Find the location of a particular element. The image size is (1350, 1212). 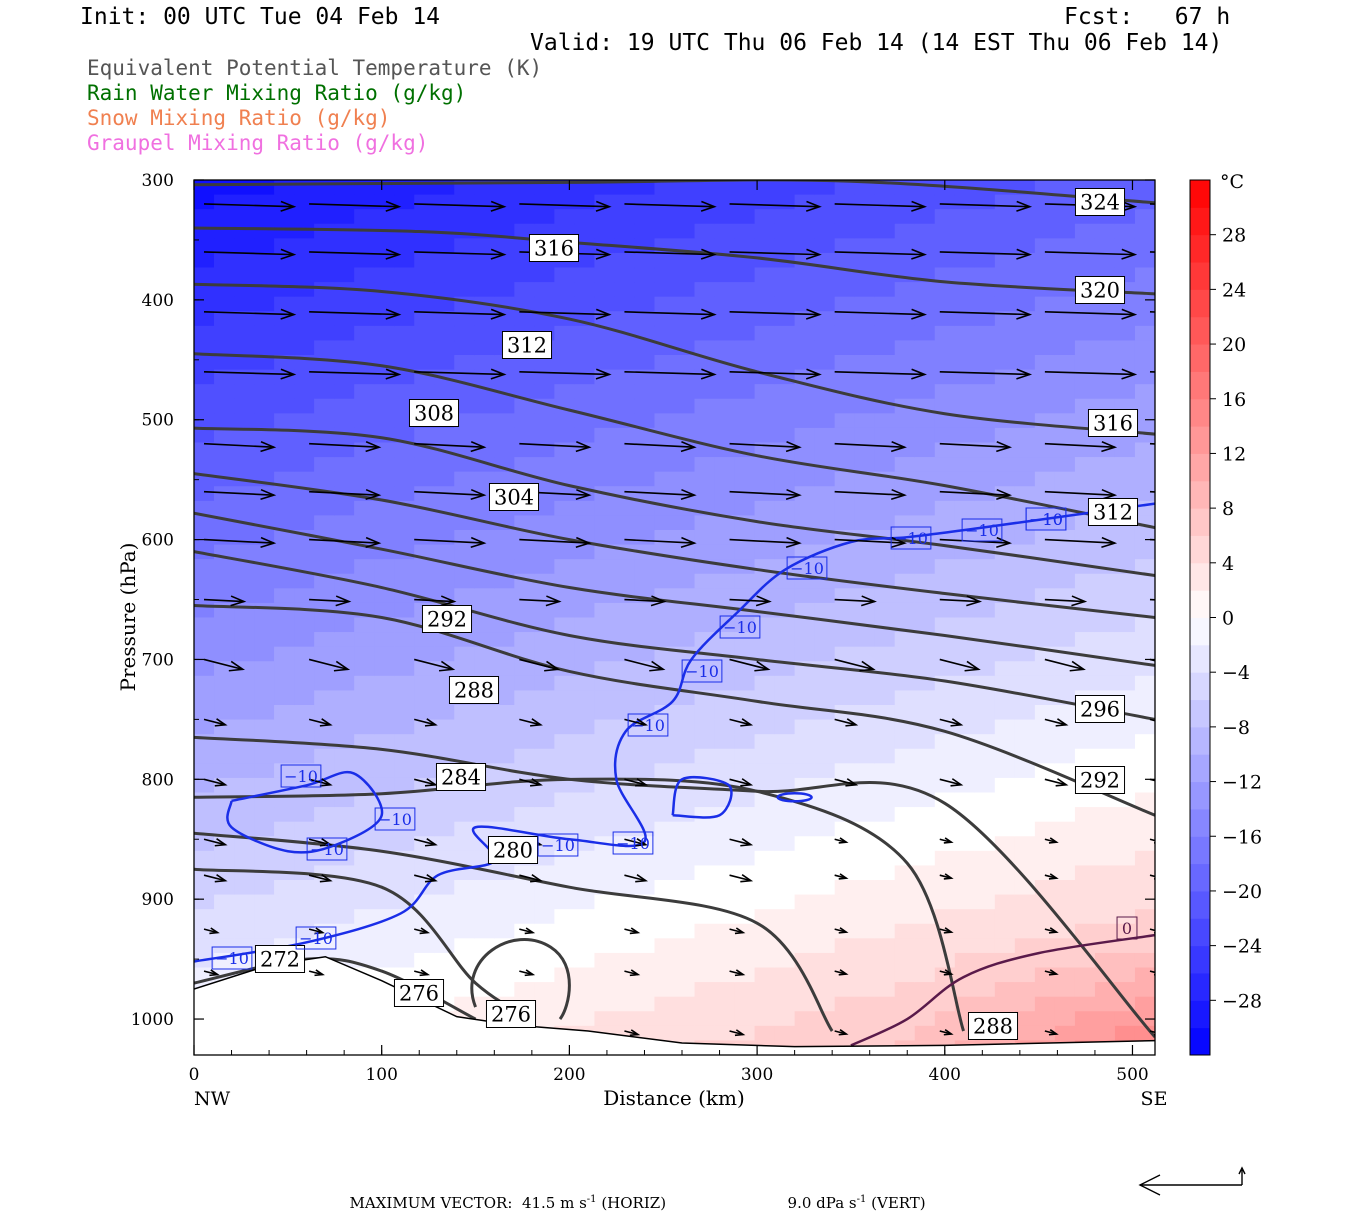

y-axis-title: Pressure (hPa) is located at coordinates (128, 617).